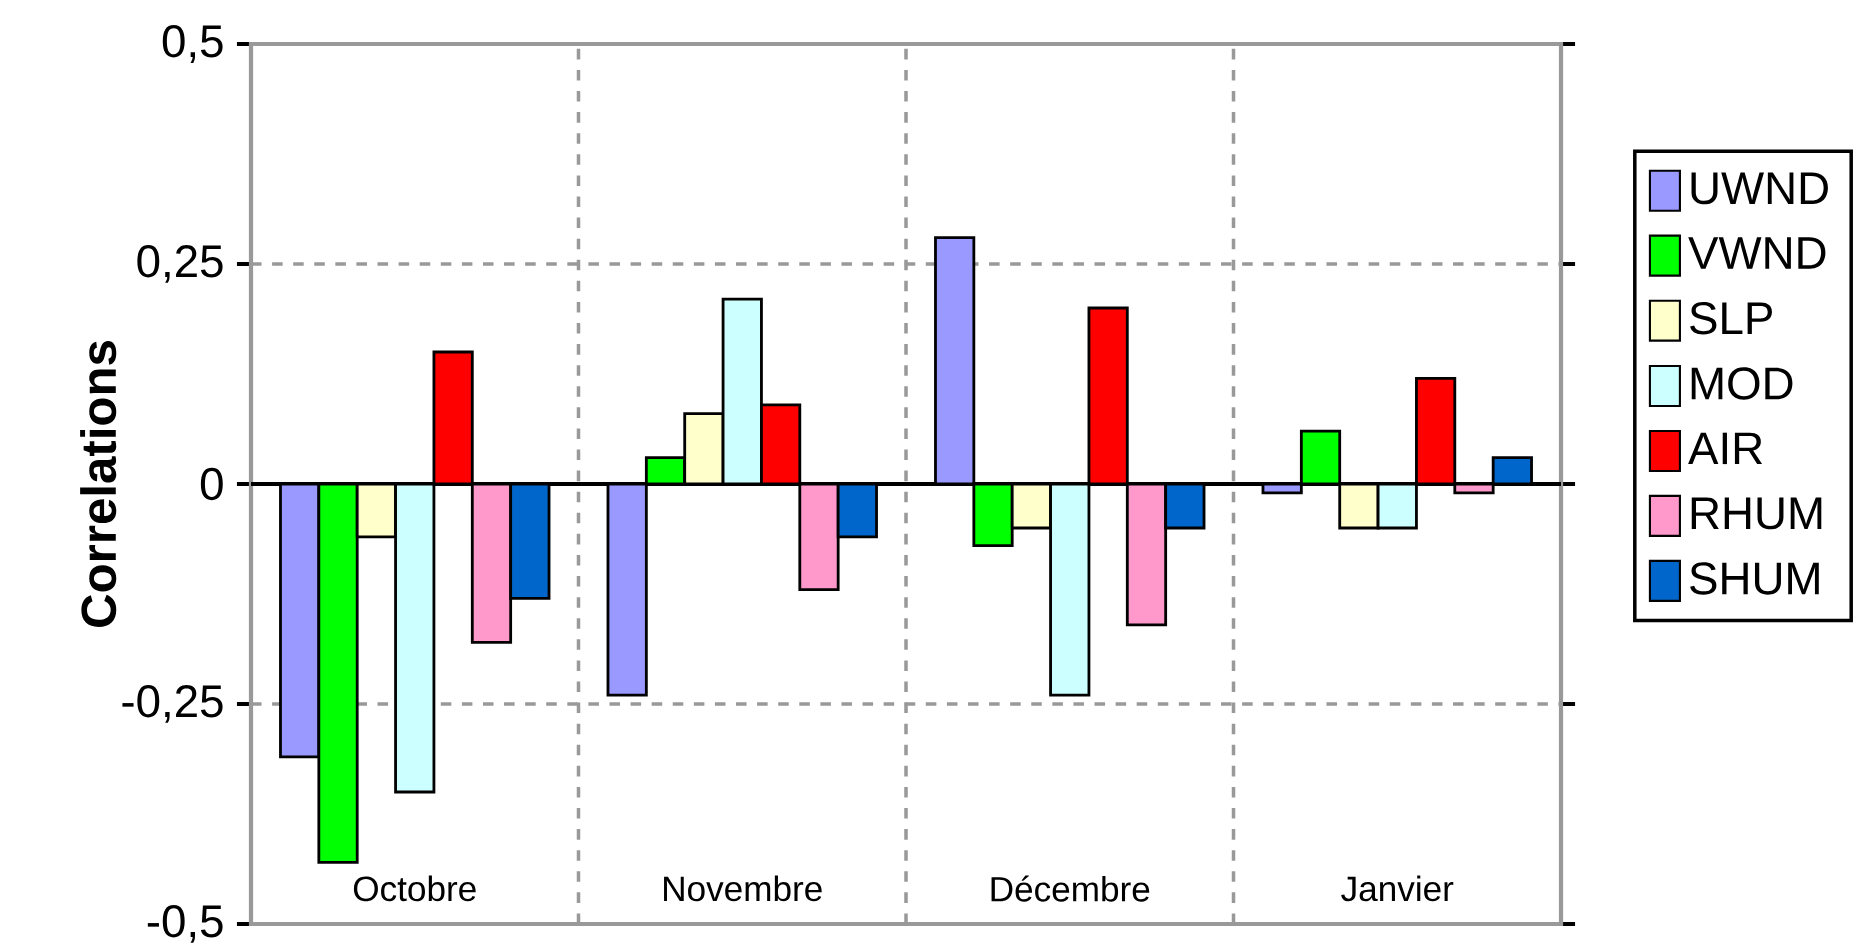  Describe the element at coordinates (1070, 888) in the screenshot. I see `x-tick-label: Décembre` at that location.